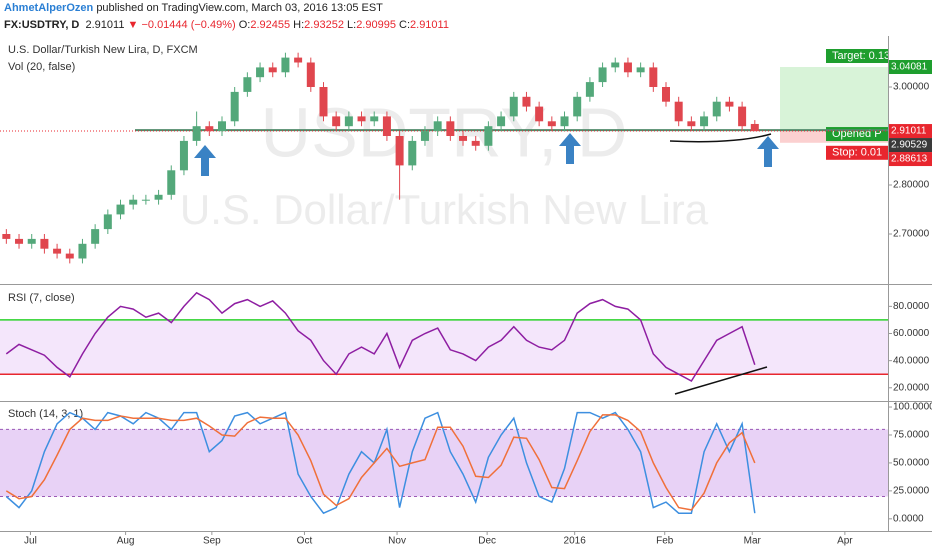  What do you see at coordinates (834, 99) in the screenshot?
I see `target-zone` at bounding box center [834, 99].